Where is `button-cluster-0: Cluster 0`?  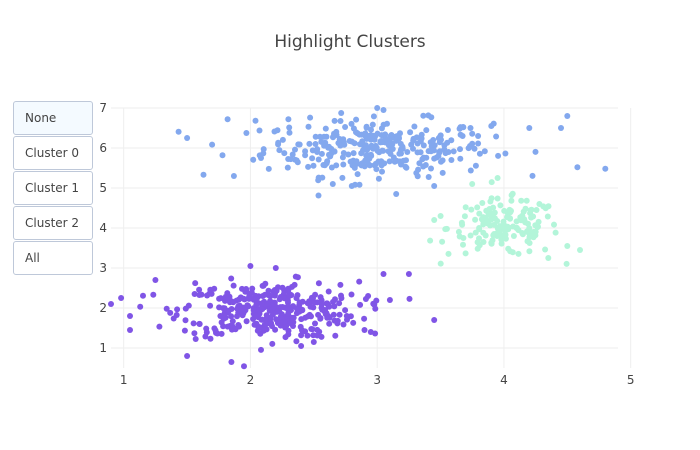
button-cluster-0: Cluster 0 is located at coordinates (53, 153).